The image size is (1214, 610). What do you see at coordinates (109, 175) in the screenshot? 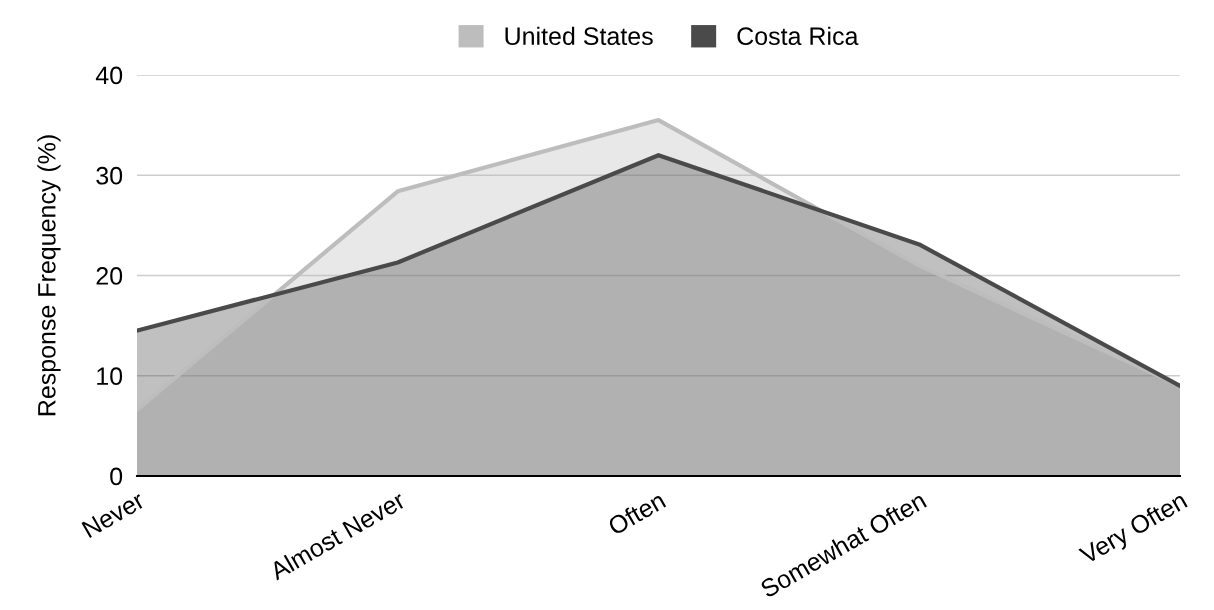
I see `y-tick-label: 30` at bounding box center [109, 175].